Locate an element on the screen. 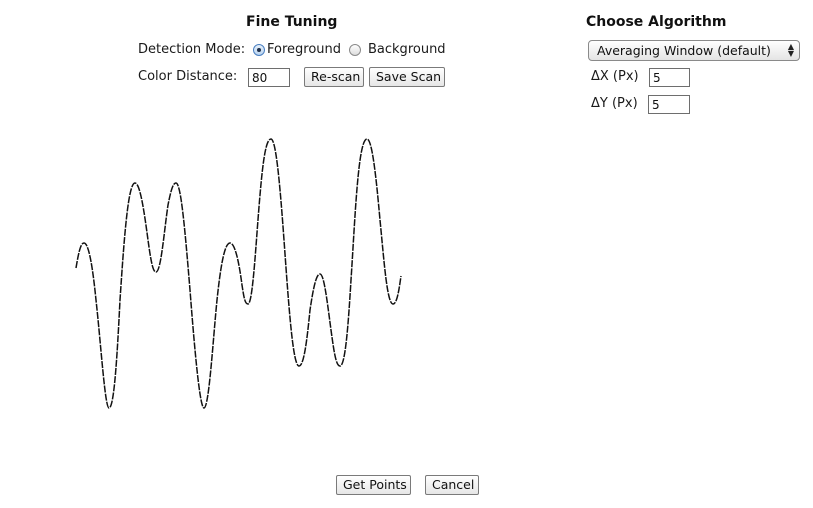 Image resolution: width=813 pixels, height=508 pixels. up-down-chevron-icon: ▲ ▼ is located at coordinates (790, 50).